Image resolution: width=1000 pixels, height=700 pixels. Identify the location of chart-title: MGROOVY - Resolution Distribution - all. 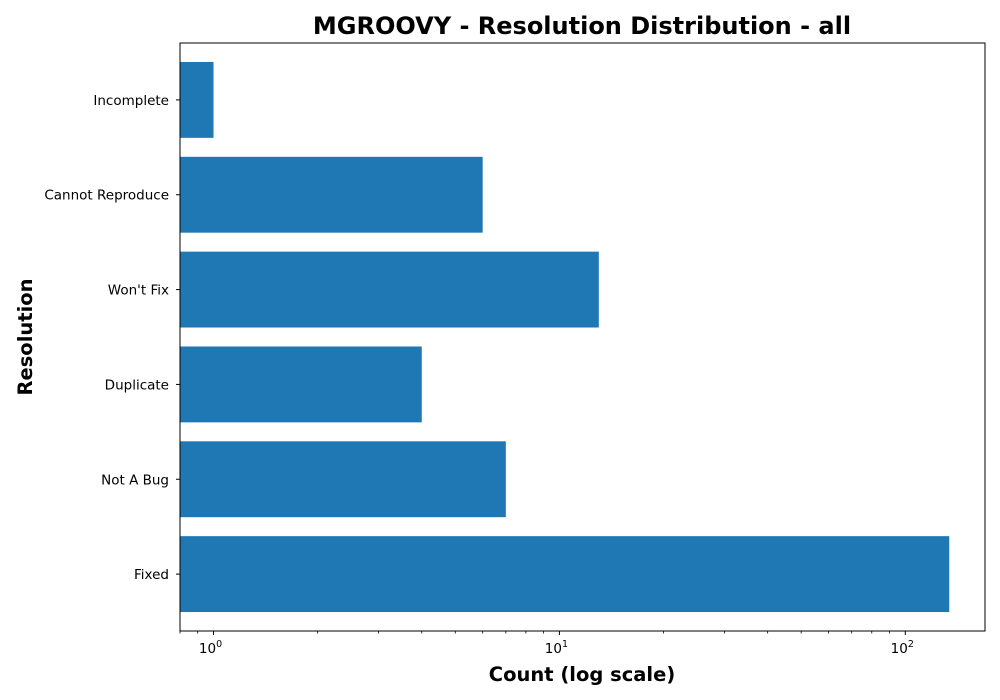
(582, 26).